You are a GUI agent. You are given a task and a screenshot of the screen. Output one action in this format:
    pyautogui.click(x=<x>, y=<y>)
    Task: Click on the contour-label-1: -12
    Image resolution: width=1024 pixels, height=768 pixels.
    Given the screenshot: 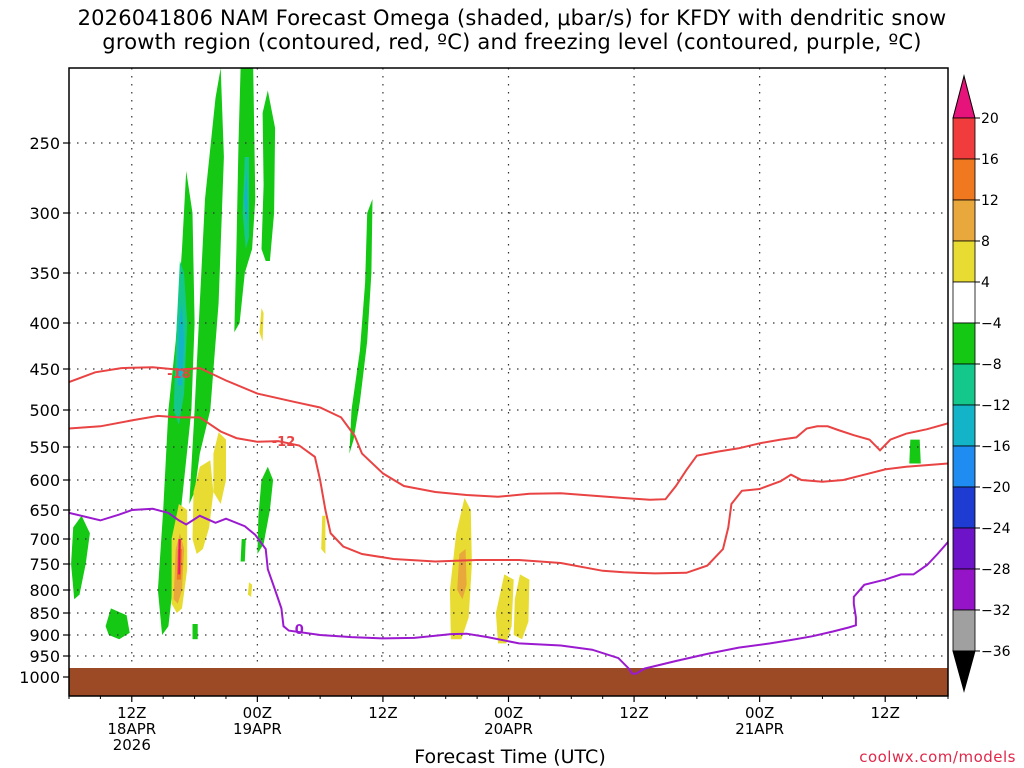 What is the action you would take?
    pyautogui.click(x=284, y=442)
    